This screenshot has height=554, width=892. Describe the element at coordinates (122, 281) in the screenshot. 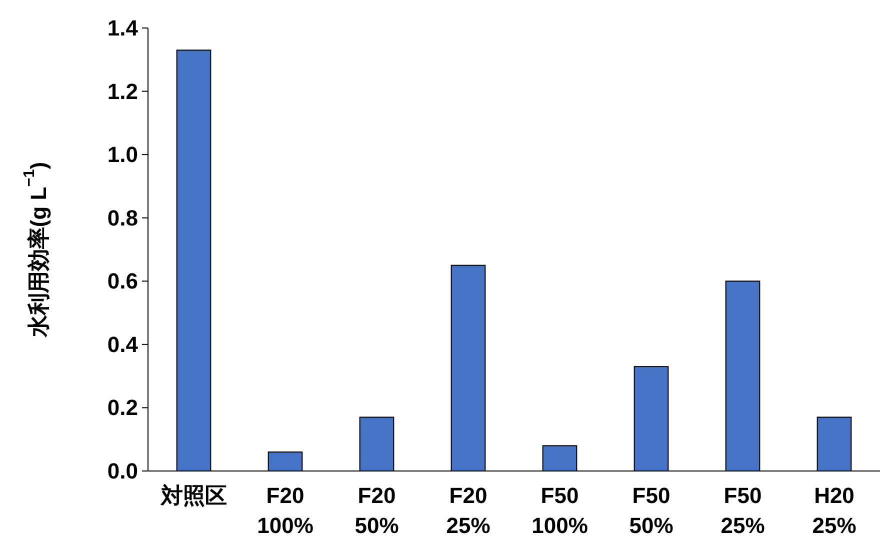

I see `y-tick-label: 0.6` at that location.